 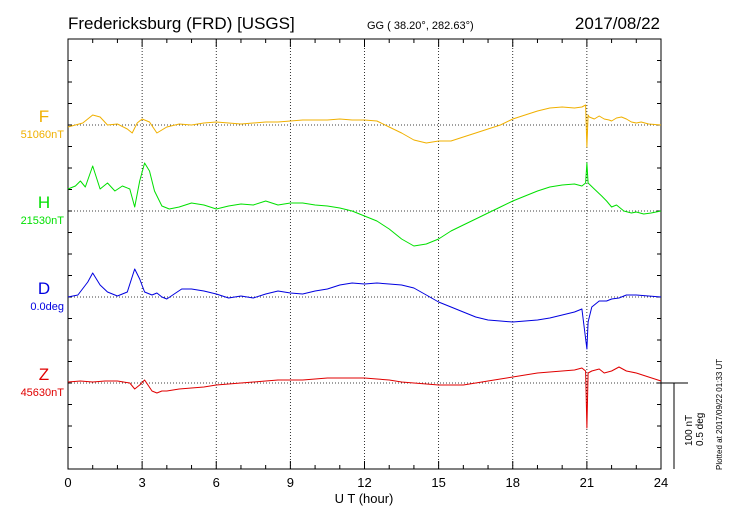 What do you see at coordinates (43, 253) in the screenshot?
I see `series-labels: F 51060nT H 21530nT D 0.0deg Z 45630nT` at bounding box center [43, 253].